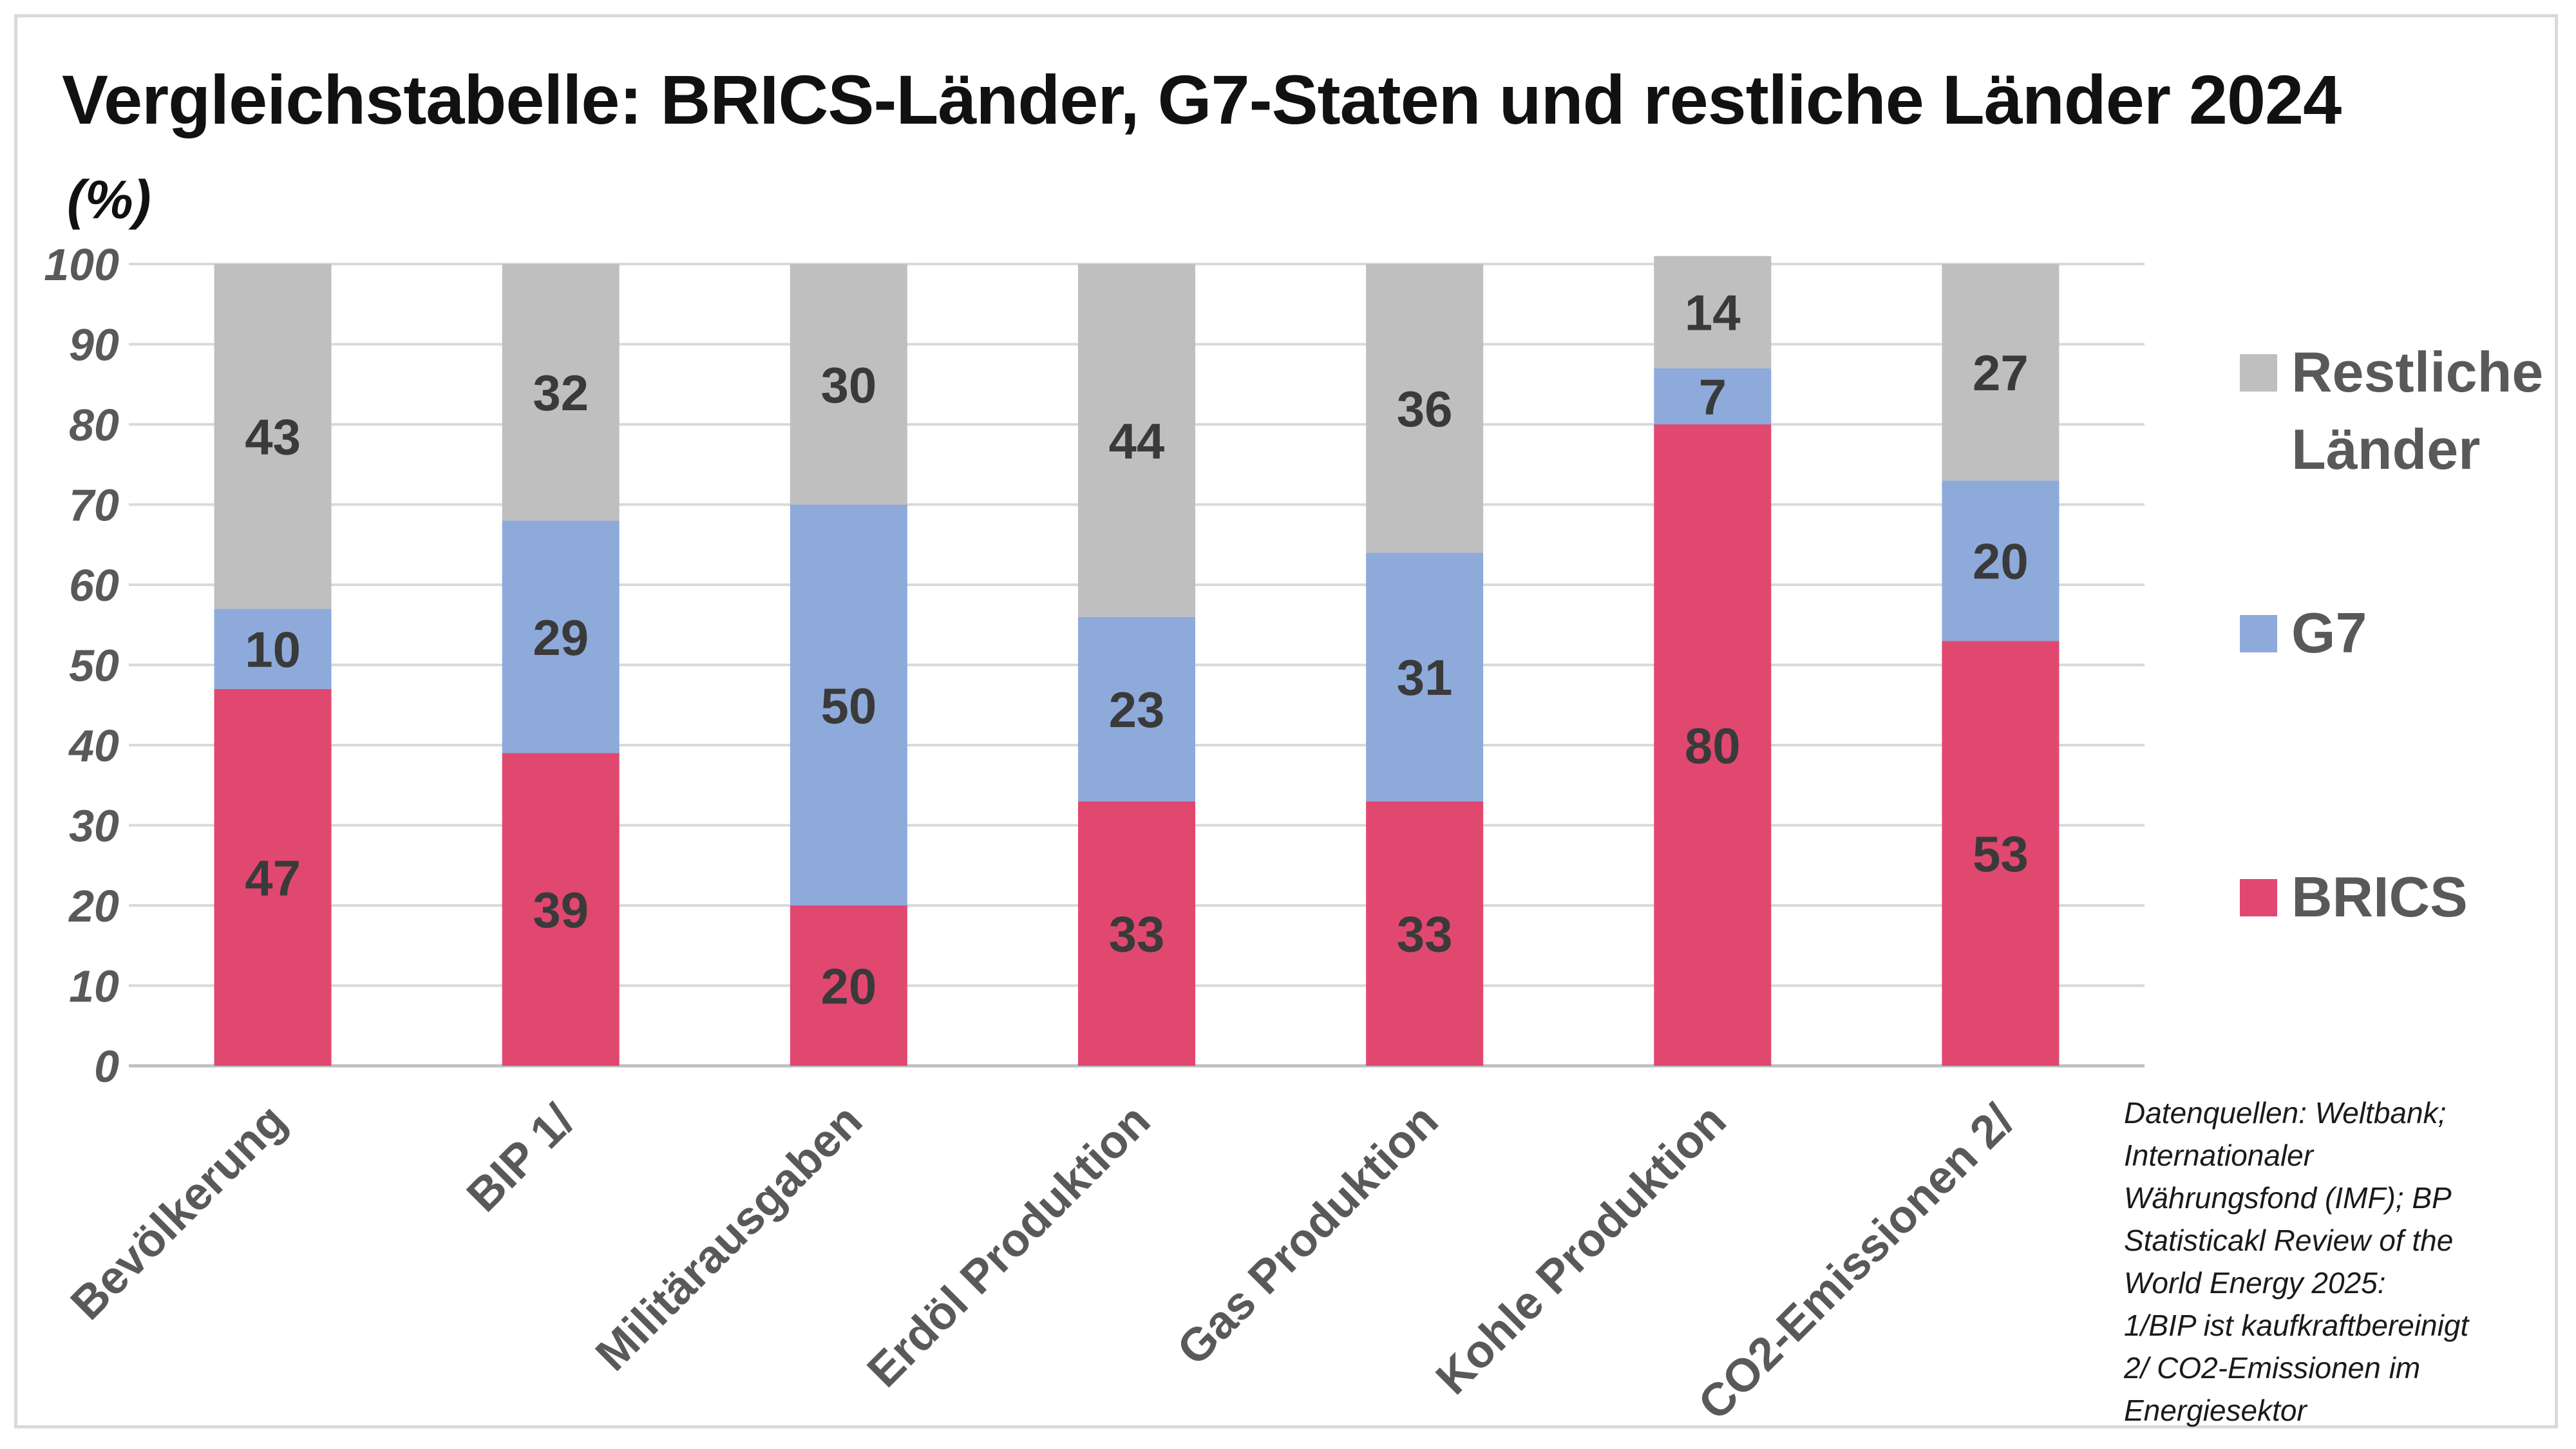 This screenshot has height=1449, width=2576. I want to click on data-label: 36, so click(1425, 409).